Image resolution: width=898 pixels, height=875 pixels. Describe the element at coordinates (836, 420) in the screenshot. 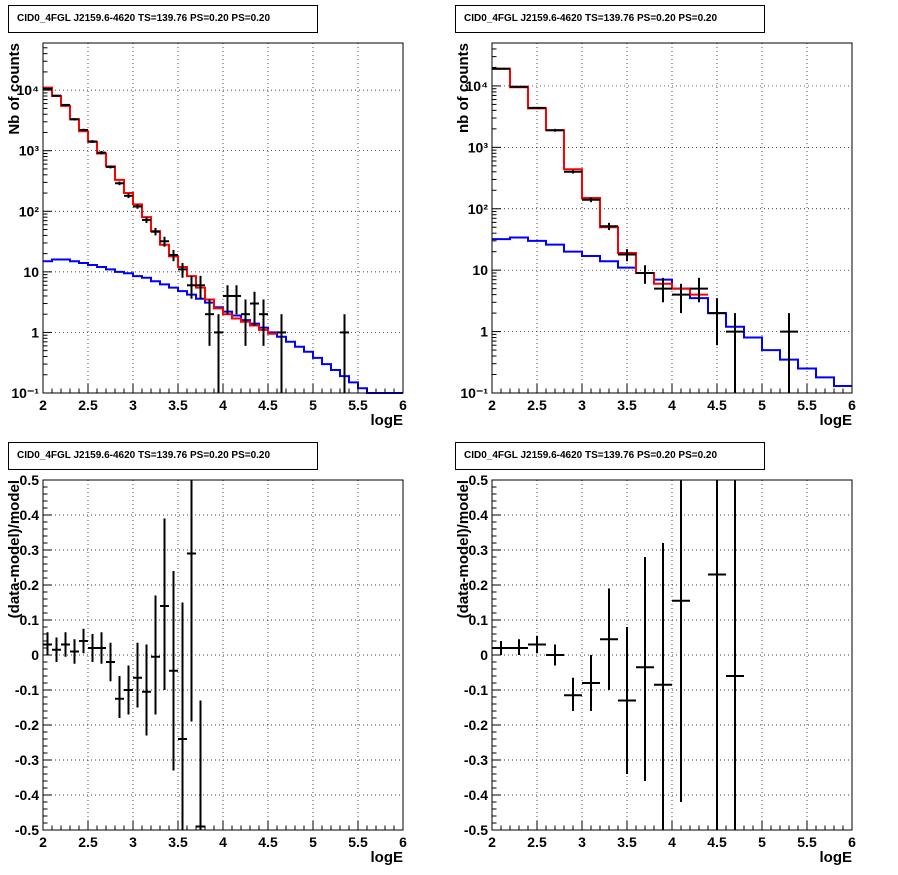

I see `x-axis-label: logE` at that location.